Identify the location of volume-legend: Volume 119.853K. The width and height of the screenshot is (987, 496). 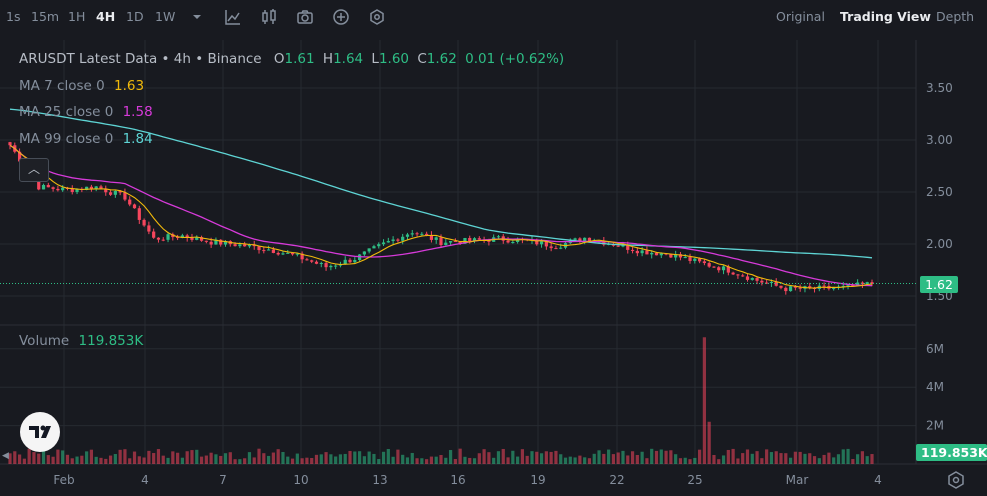
(81, 341).